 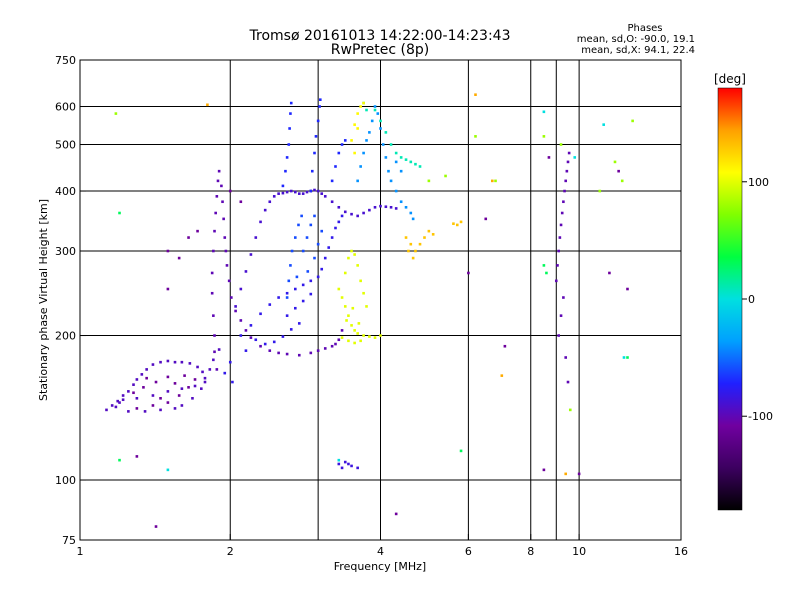 I want to click on colorbar-label: [deg], so click(x=730, y=79).